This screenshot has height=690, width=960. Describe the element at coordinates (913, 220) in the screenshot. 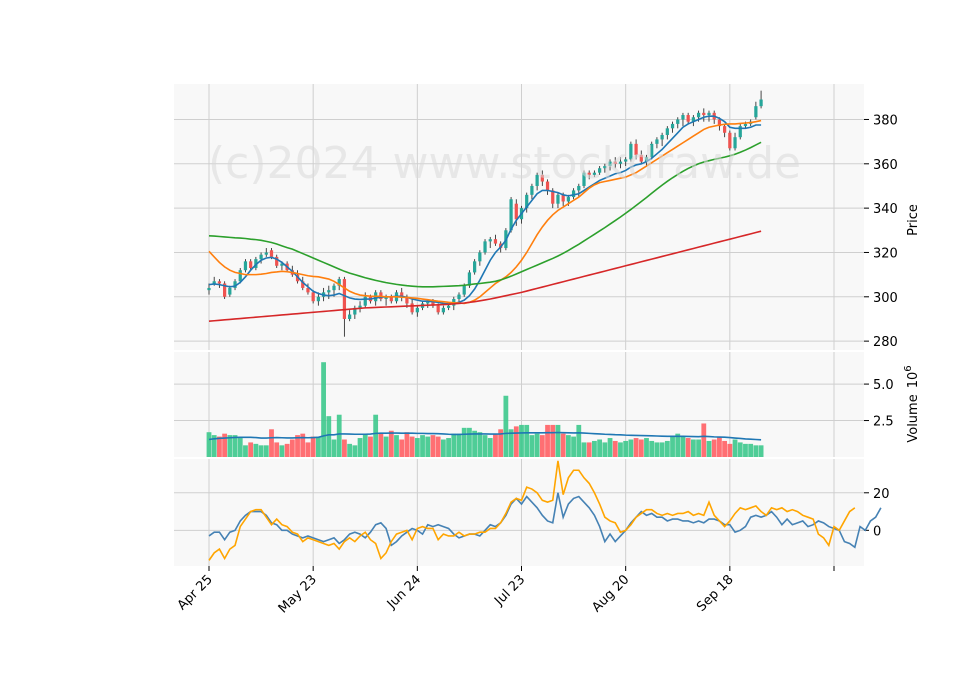

I see `price-axis-label: Price` at that location.